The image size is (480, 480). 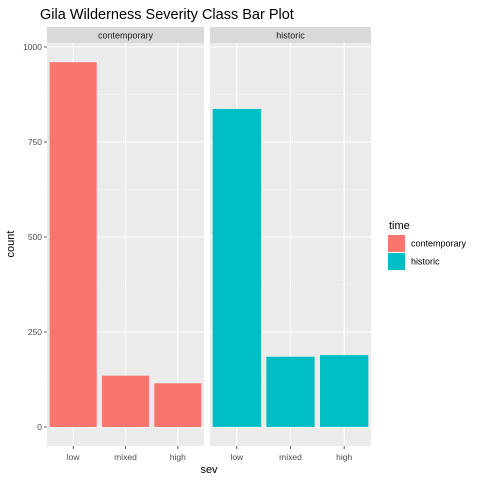 What do you see at coordinates (290, 391) in the screenshot?
I see `bar-historic-mixed` at bounding box center [290, 391].